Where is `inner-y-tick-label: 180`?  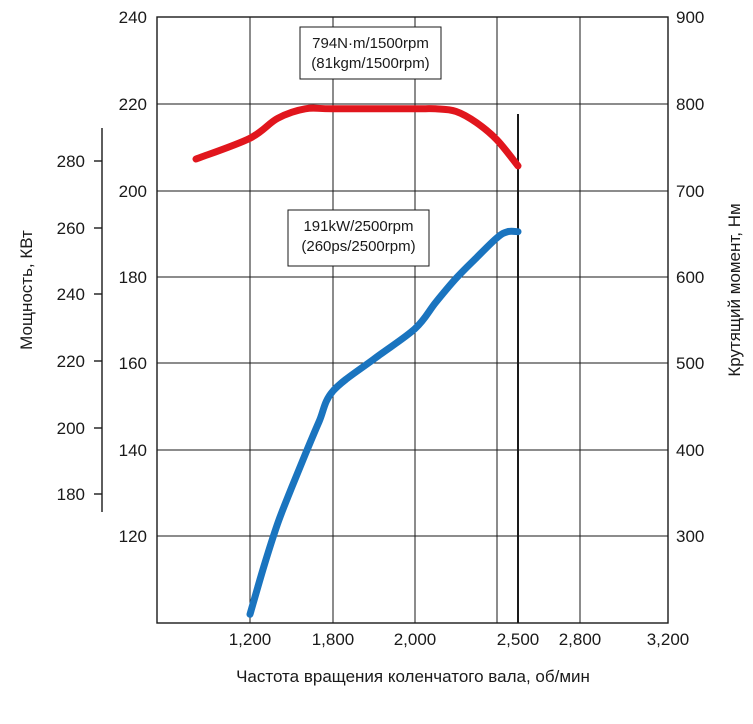 inner-y-tick-label: 180 is located at coordinates (133, 277).